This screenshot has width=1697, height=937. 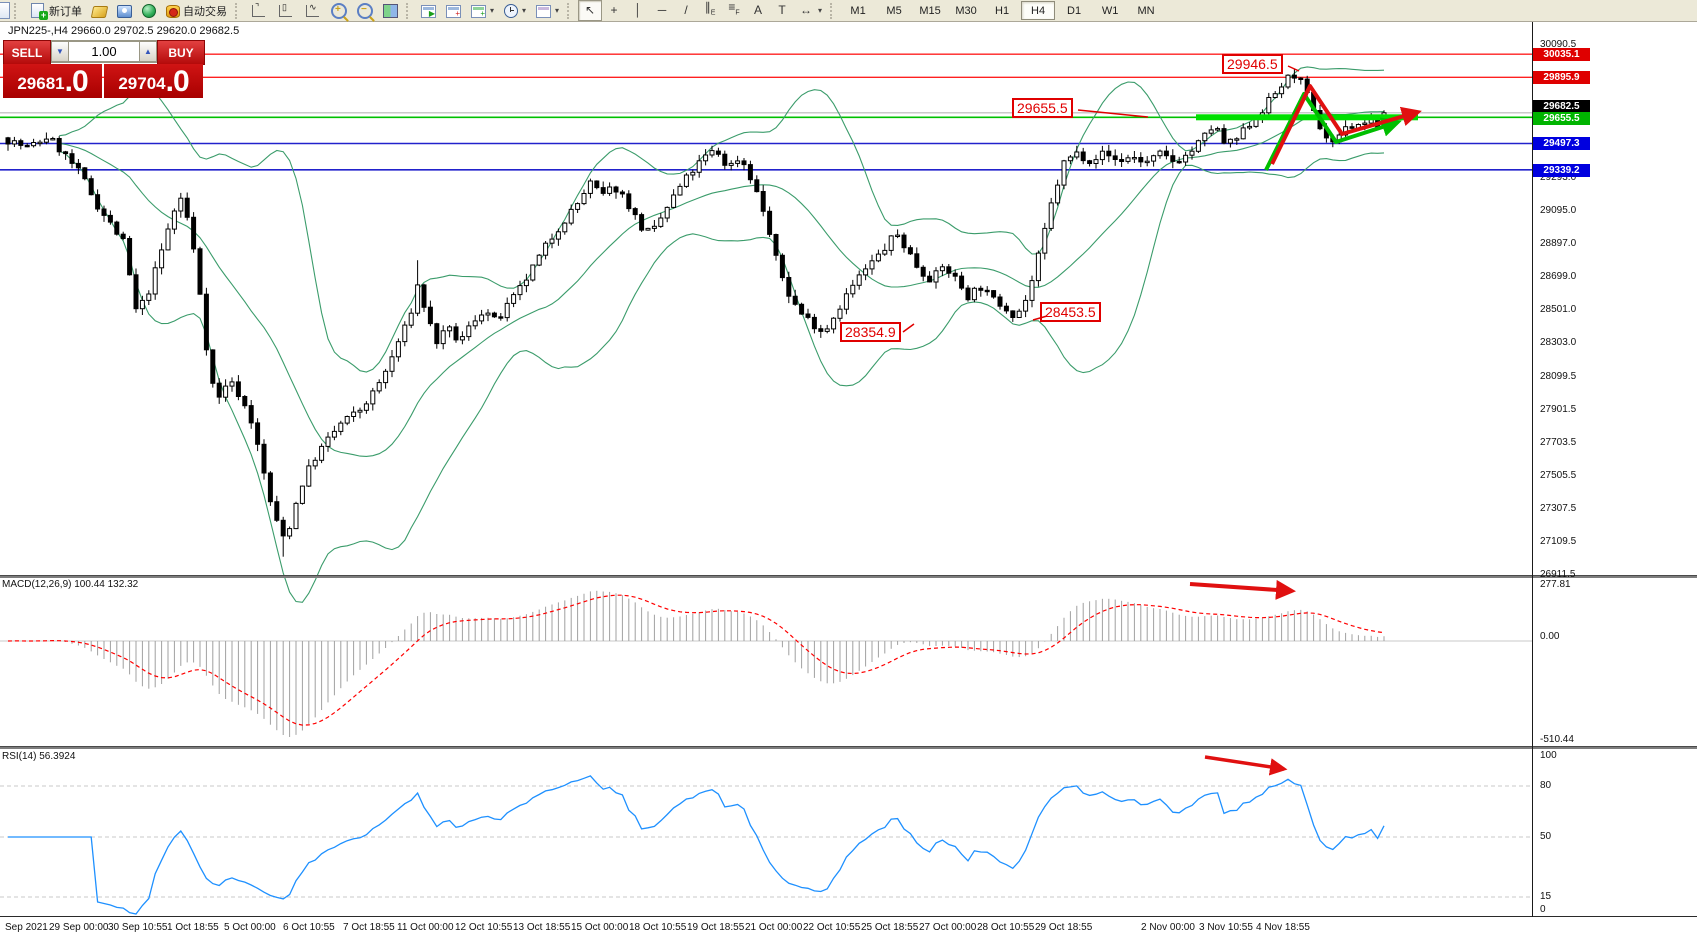 What do you see at coordinates (149, 10) in the screenshot?
I see `news-button` at bounding box center [149, 10].